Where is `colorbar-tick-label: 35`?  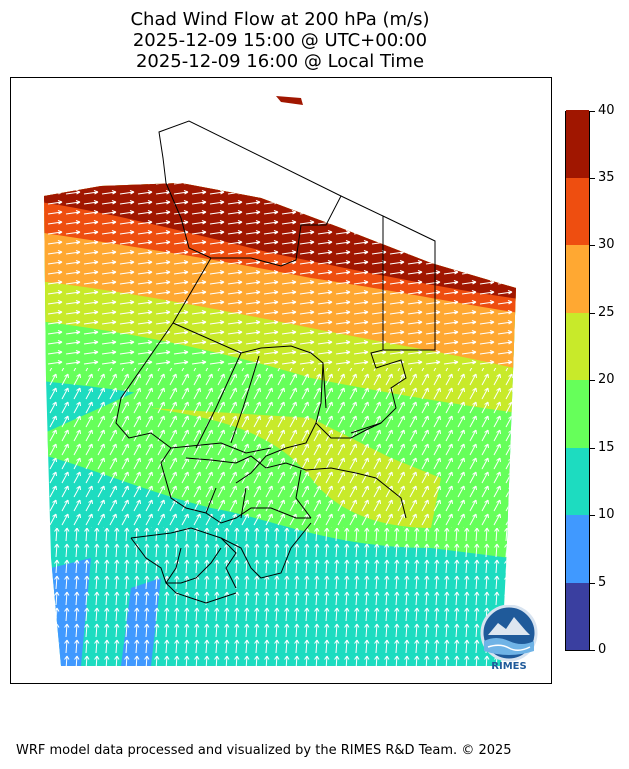
colorbar-tick-label: 35 is located at coordinates (606, 177).